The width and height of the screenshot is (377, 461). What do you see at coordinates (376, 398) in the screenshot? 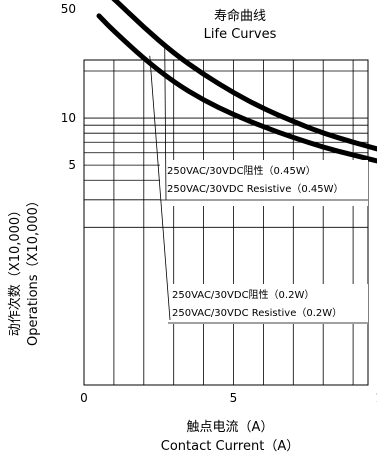
I see `x-tick-label: 10` at bounding box center [376, 398].